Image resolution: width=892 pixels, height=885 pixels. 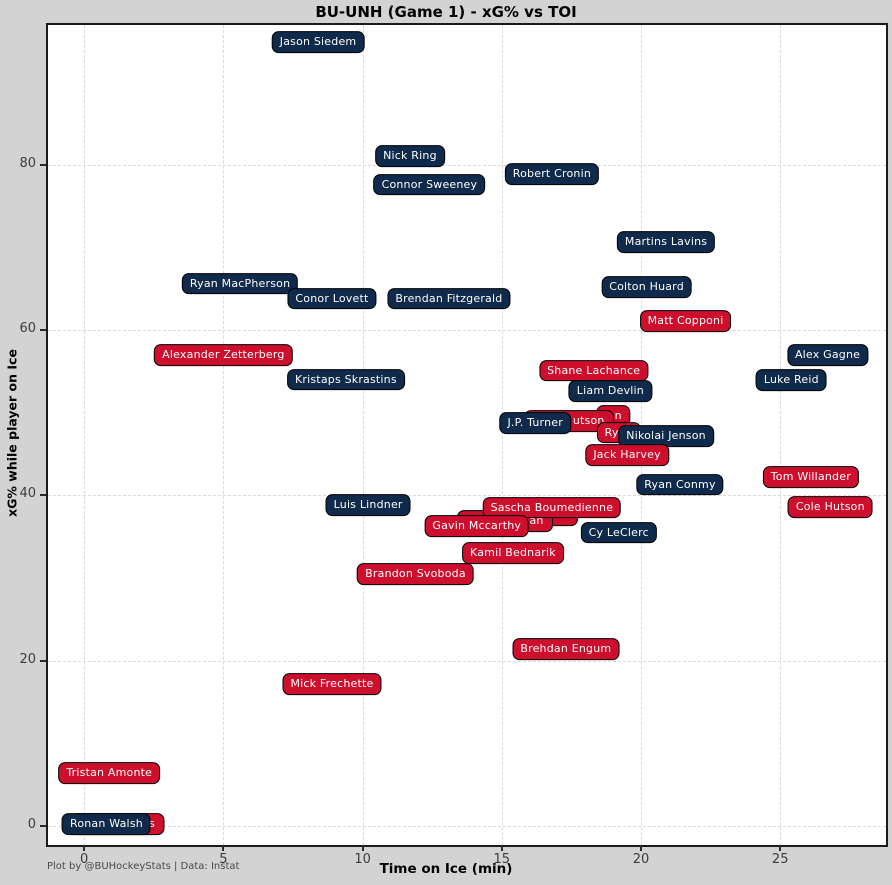 What do you see at coordinates (618, 532) in the screenshot?
I see `label-cy-leclerc: Cy LeClerc` at bounding box center [618, 532].